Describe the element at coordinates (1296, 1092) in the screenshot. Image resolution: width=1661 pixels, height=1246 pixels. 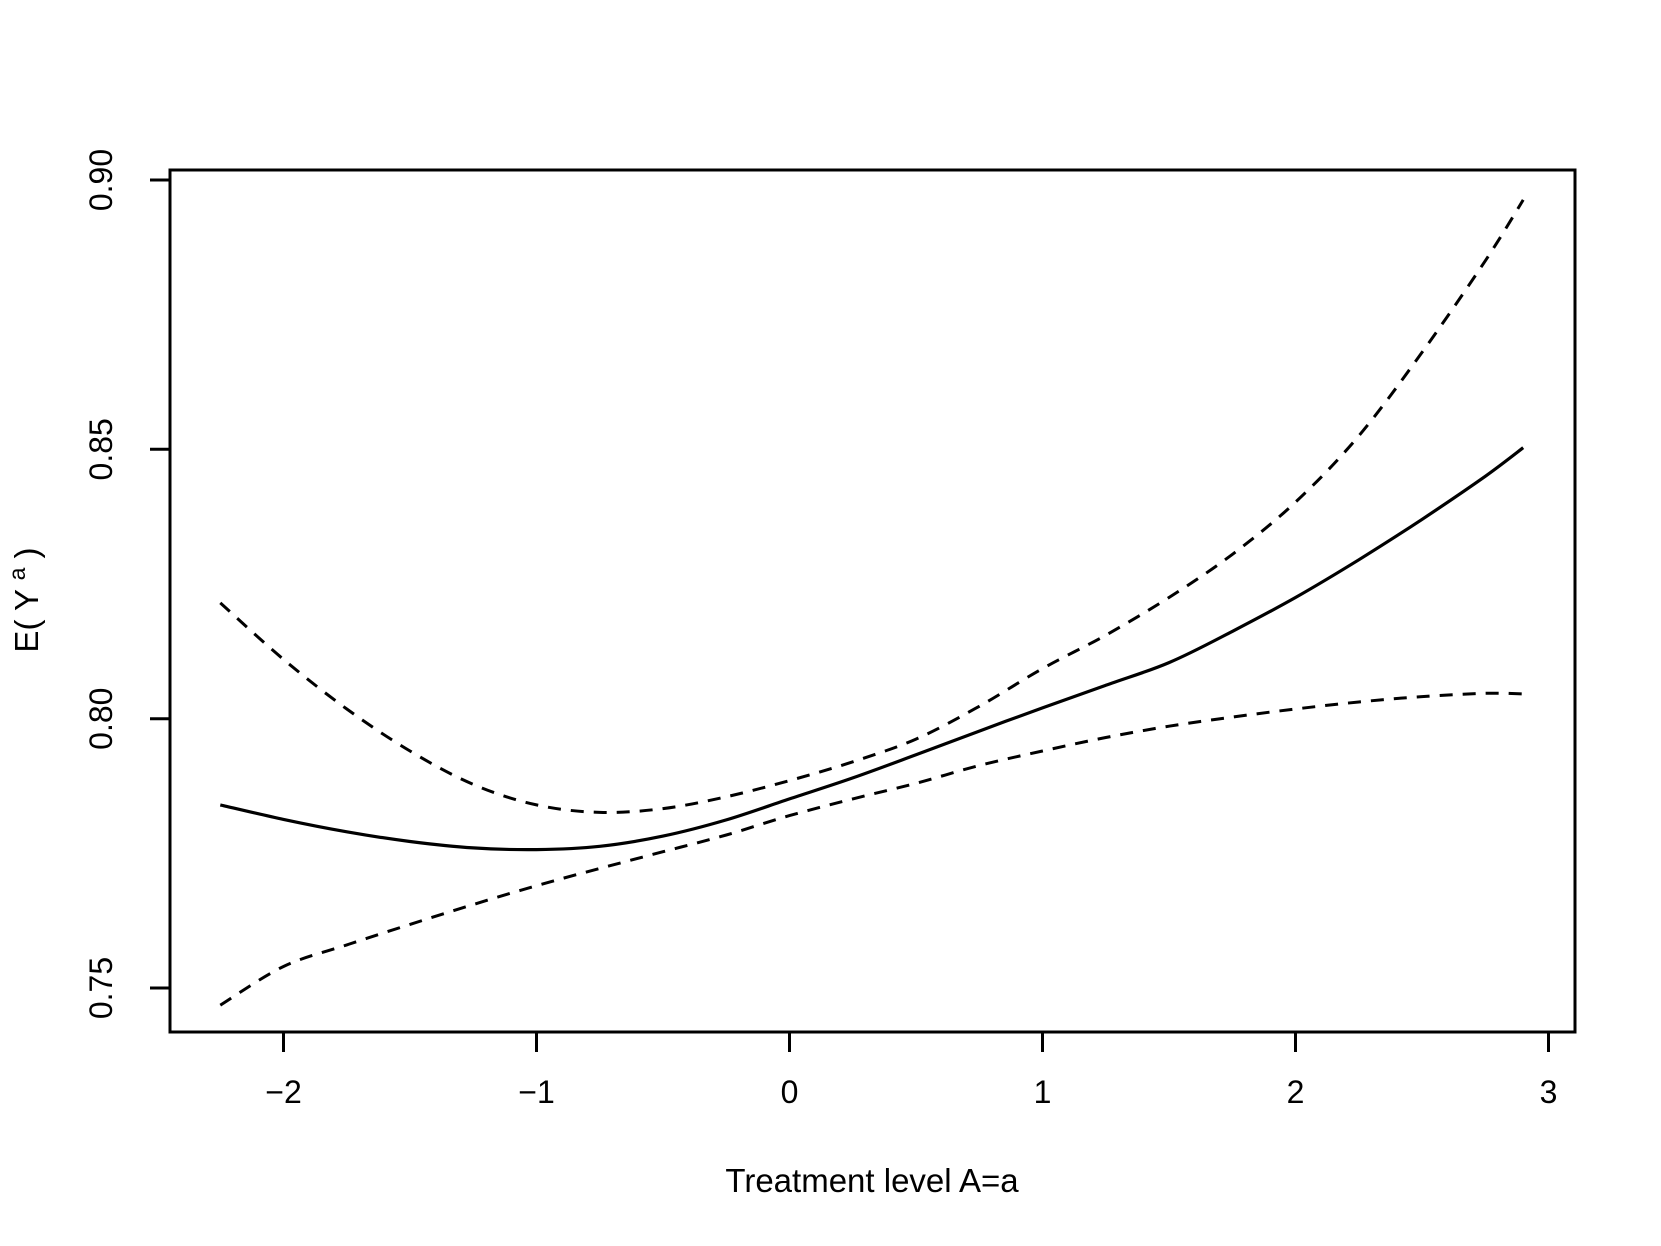
I see `x-tick-label: 2` at that location.